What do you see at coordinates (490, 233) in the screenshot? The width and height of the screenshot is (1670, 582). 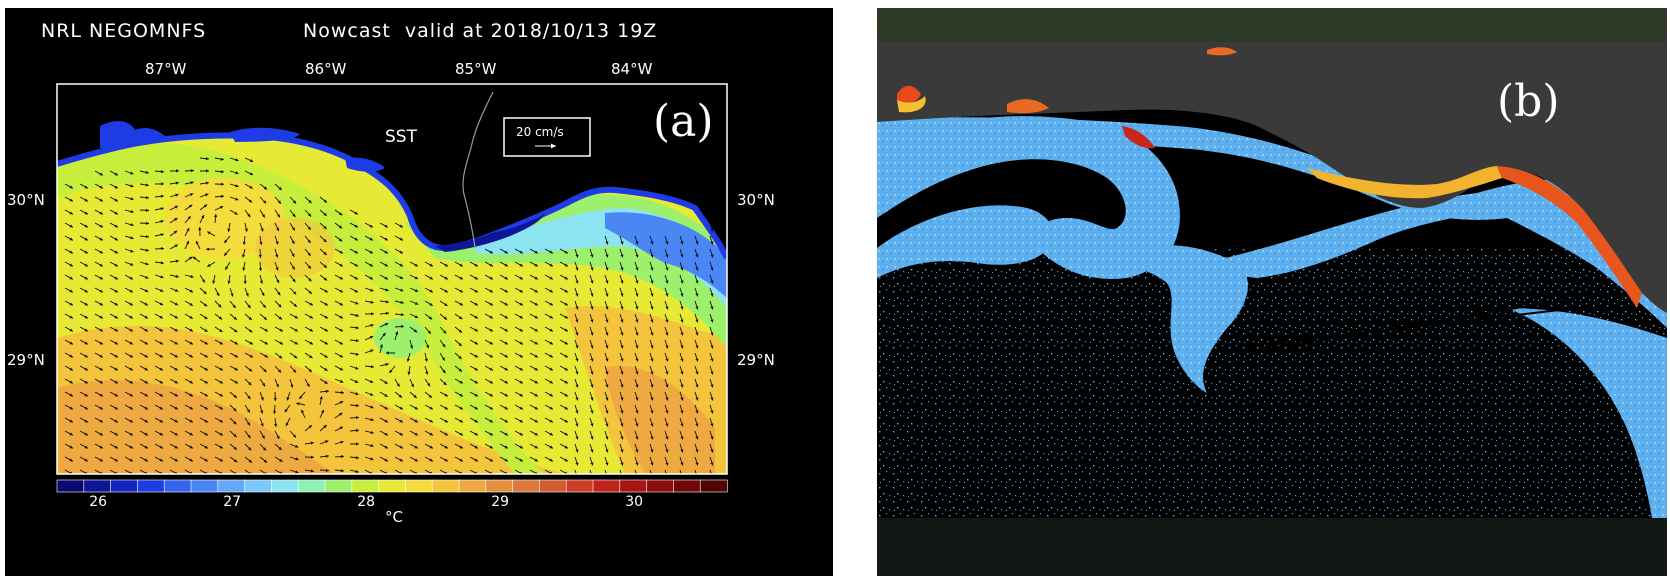 I see `bay-apalachee` at bounding box center [490, 233].